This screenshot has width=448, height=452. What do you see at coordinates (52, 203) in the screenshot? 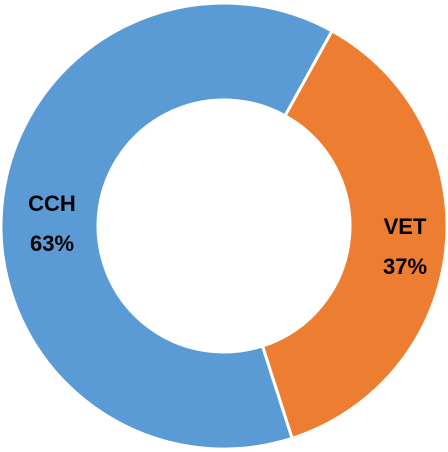
I see `slice-category-label: CCH` at bounding box center [52, 203].